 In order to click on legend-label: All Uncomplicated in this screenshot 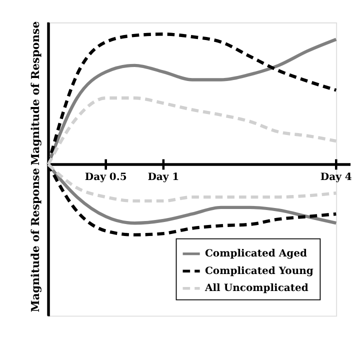, I will do `click(256, 288)`.